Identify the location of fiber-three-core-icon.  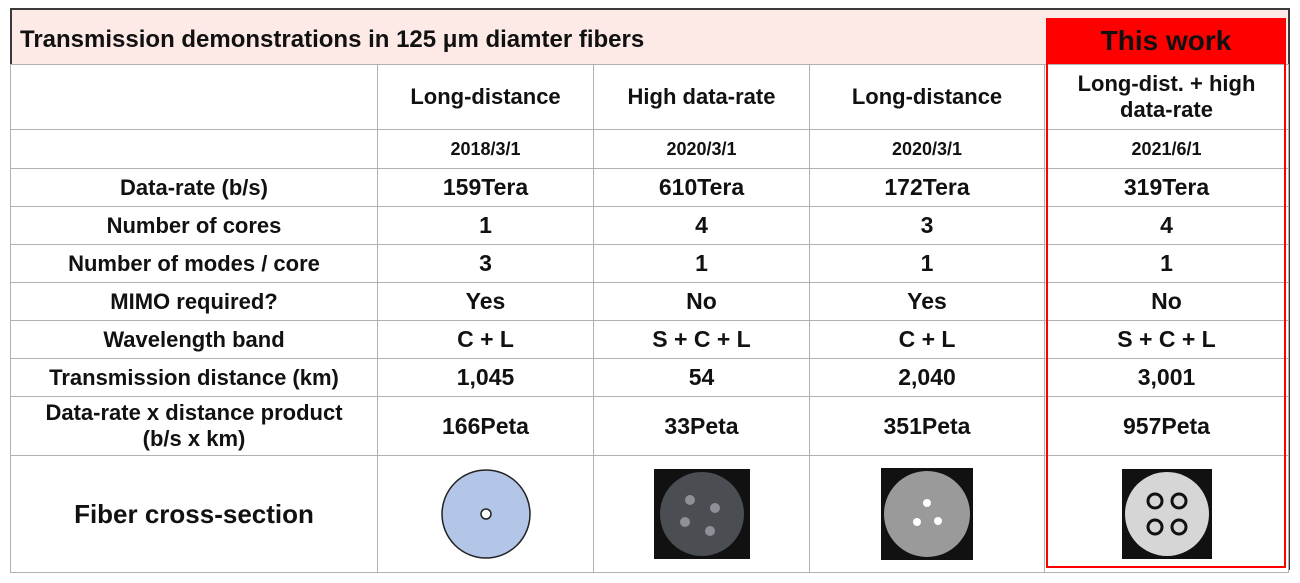
(927, 514).